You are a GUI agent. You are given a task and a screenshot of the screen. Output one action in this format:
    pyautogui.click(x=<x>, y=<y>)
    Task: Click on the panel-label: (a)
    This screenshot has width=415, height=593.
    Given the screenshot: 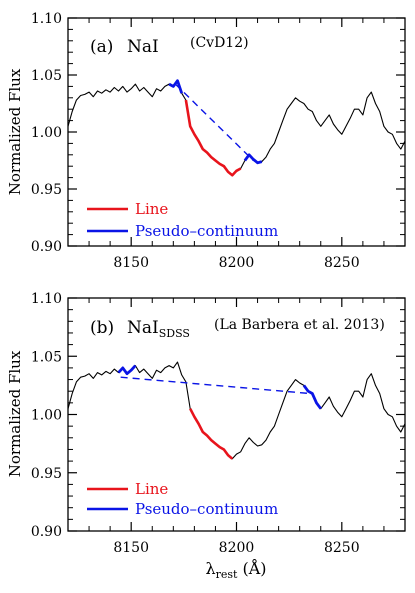 What is the action you would take?
    pyautogui.click(x=101, y=47)
    